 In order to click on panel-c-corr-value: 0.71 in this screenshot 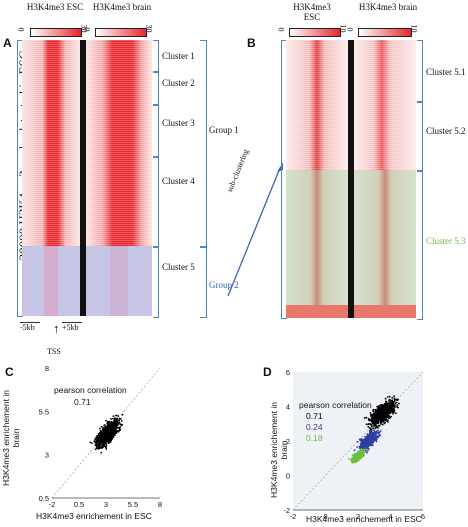, I will do `click(82, 402)`.